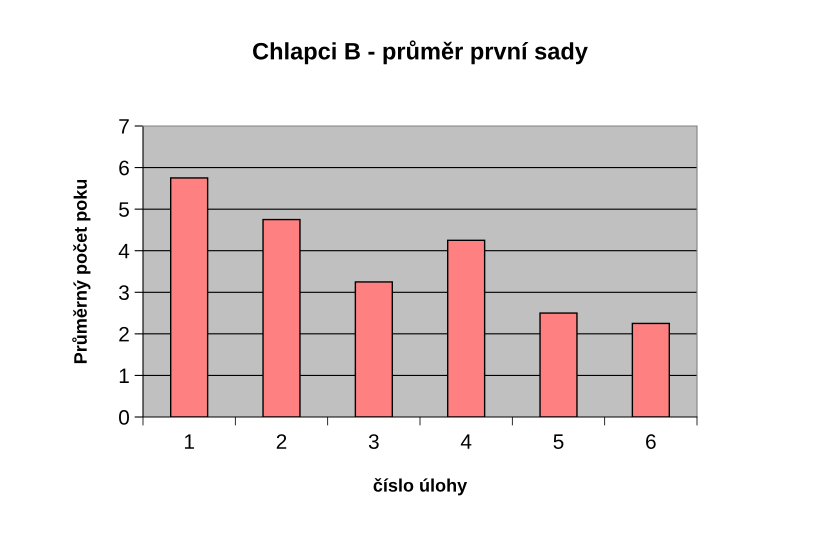 This screenshot has height=534, width=829. Describe the element at coordinates (124, 251) in the screenshot. I see `y-tick-label: 4` at that location.